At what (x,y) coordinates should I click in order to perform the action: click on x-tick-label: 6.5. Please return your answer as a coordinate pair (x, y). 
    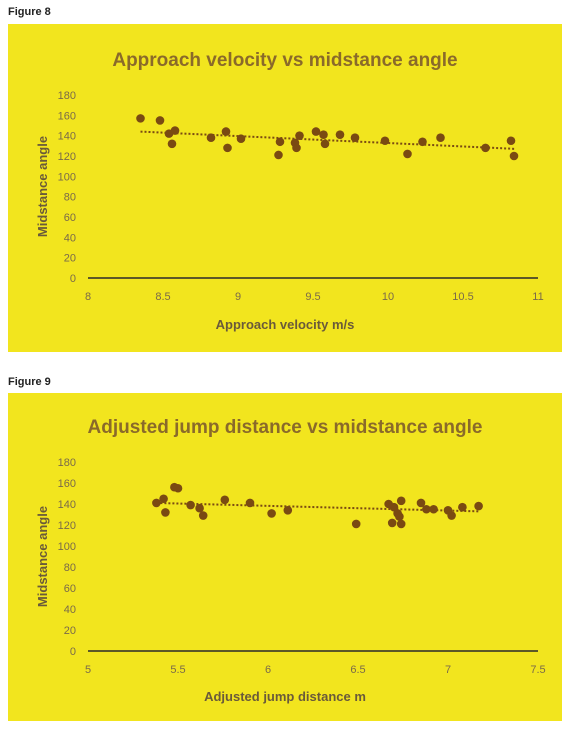
    Looking at the image, I should click on (357, 670).